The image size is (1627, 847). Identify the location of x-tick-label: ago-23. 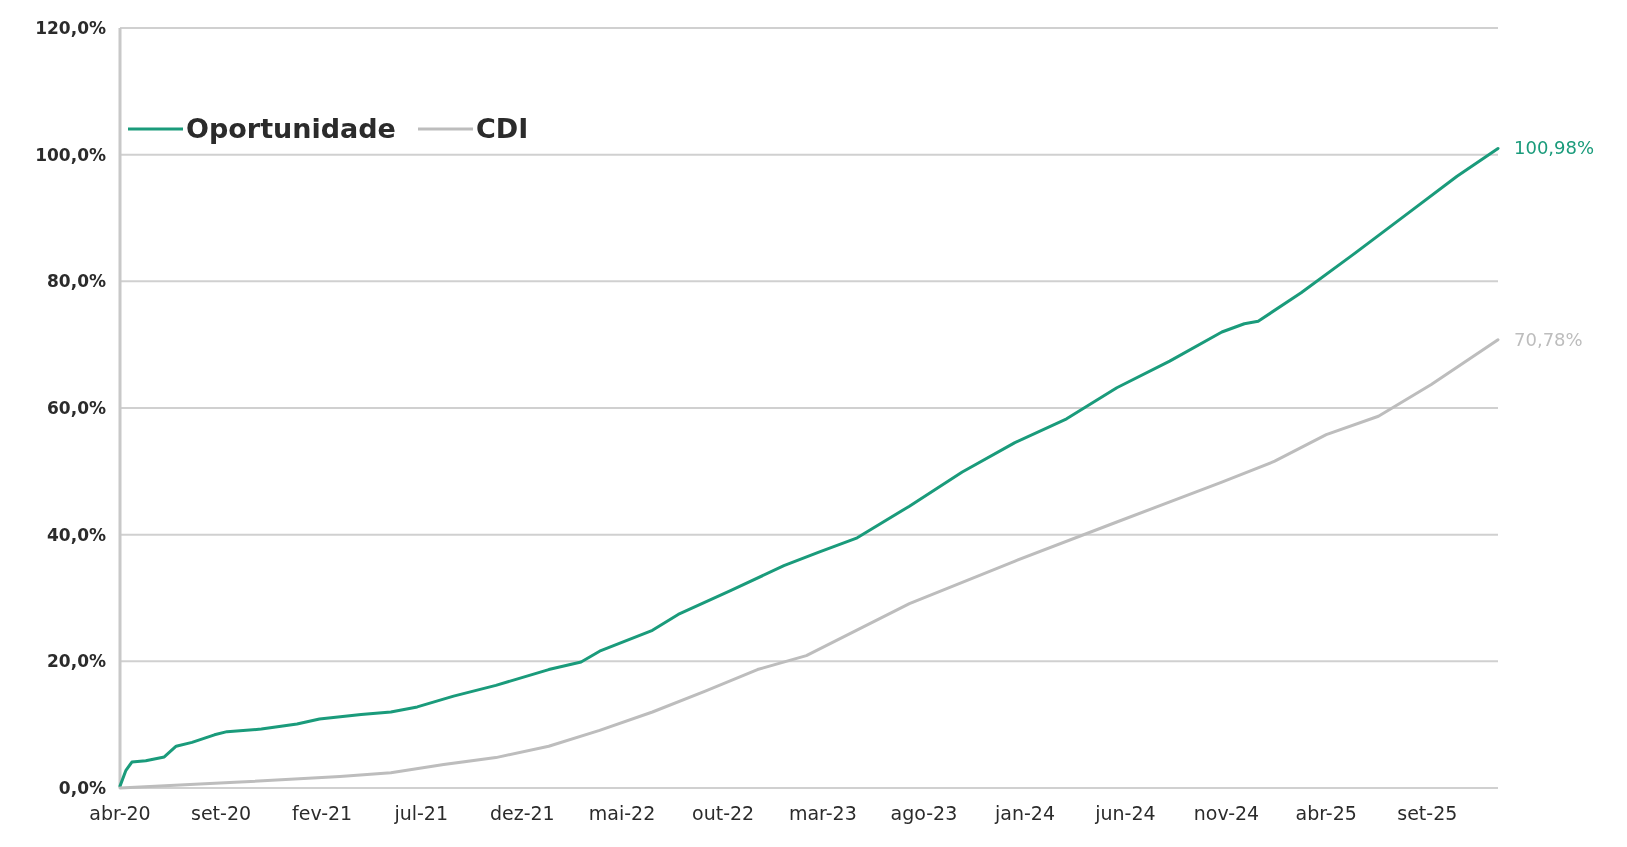
(924, 813).